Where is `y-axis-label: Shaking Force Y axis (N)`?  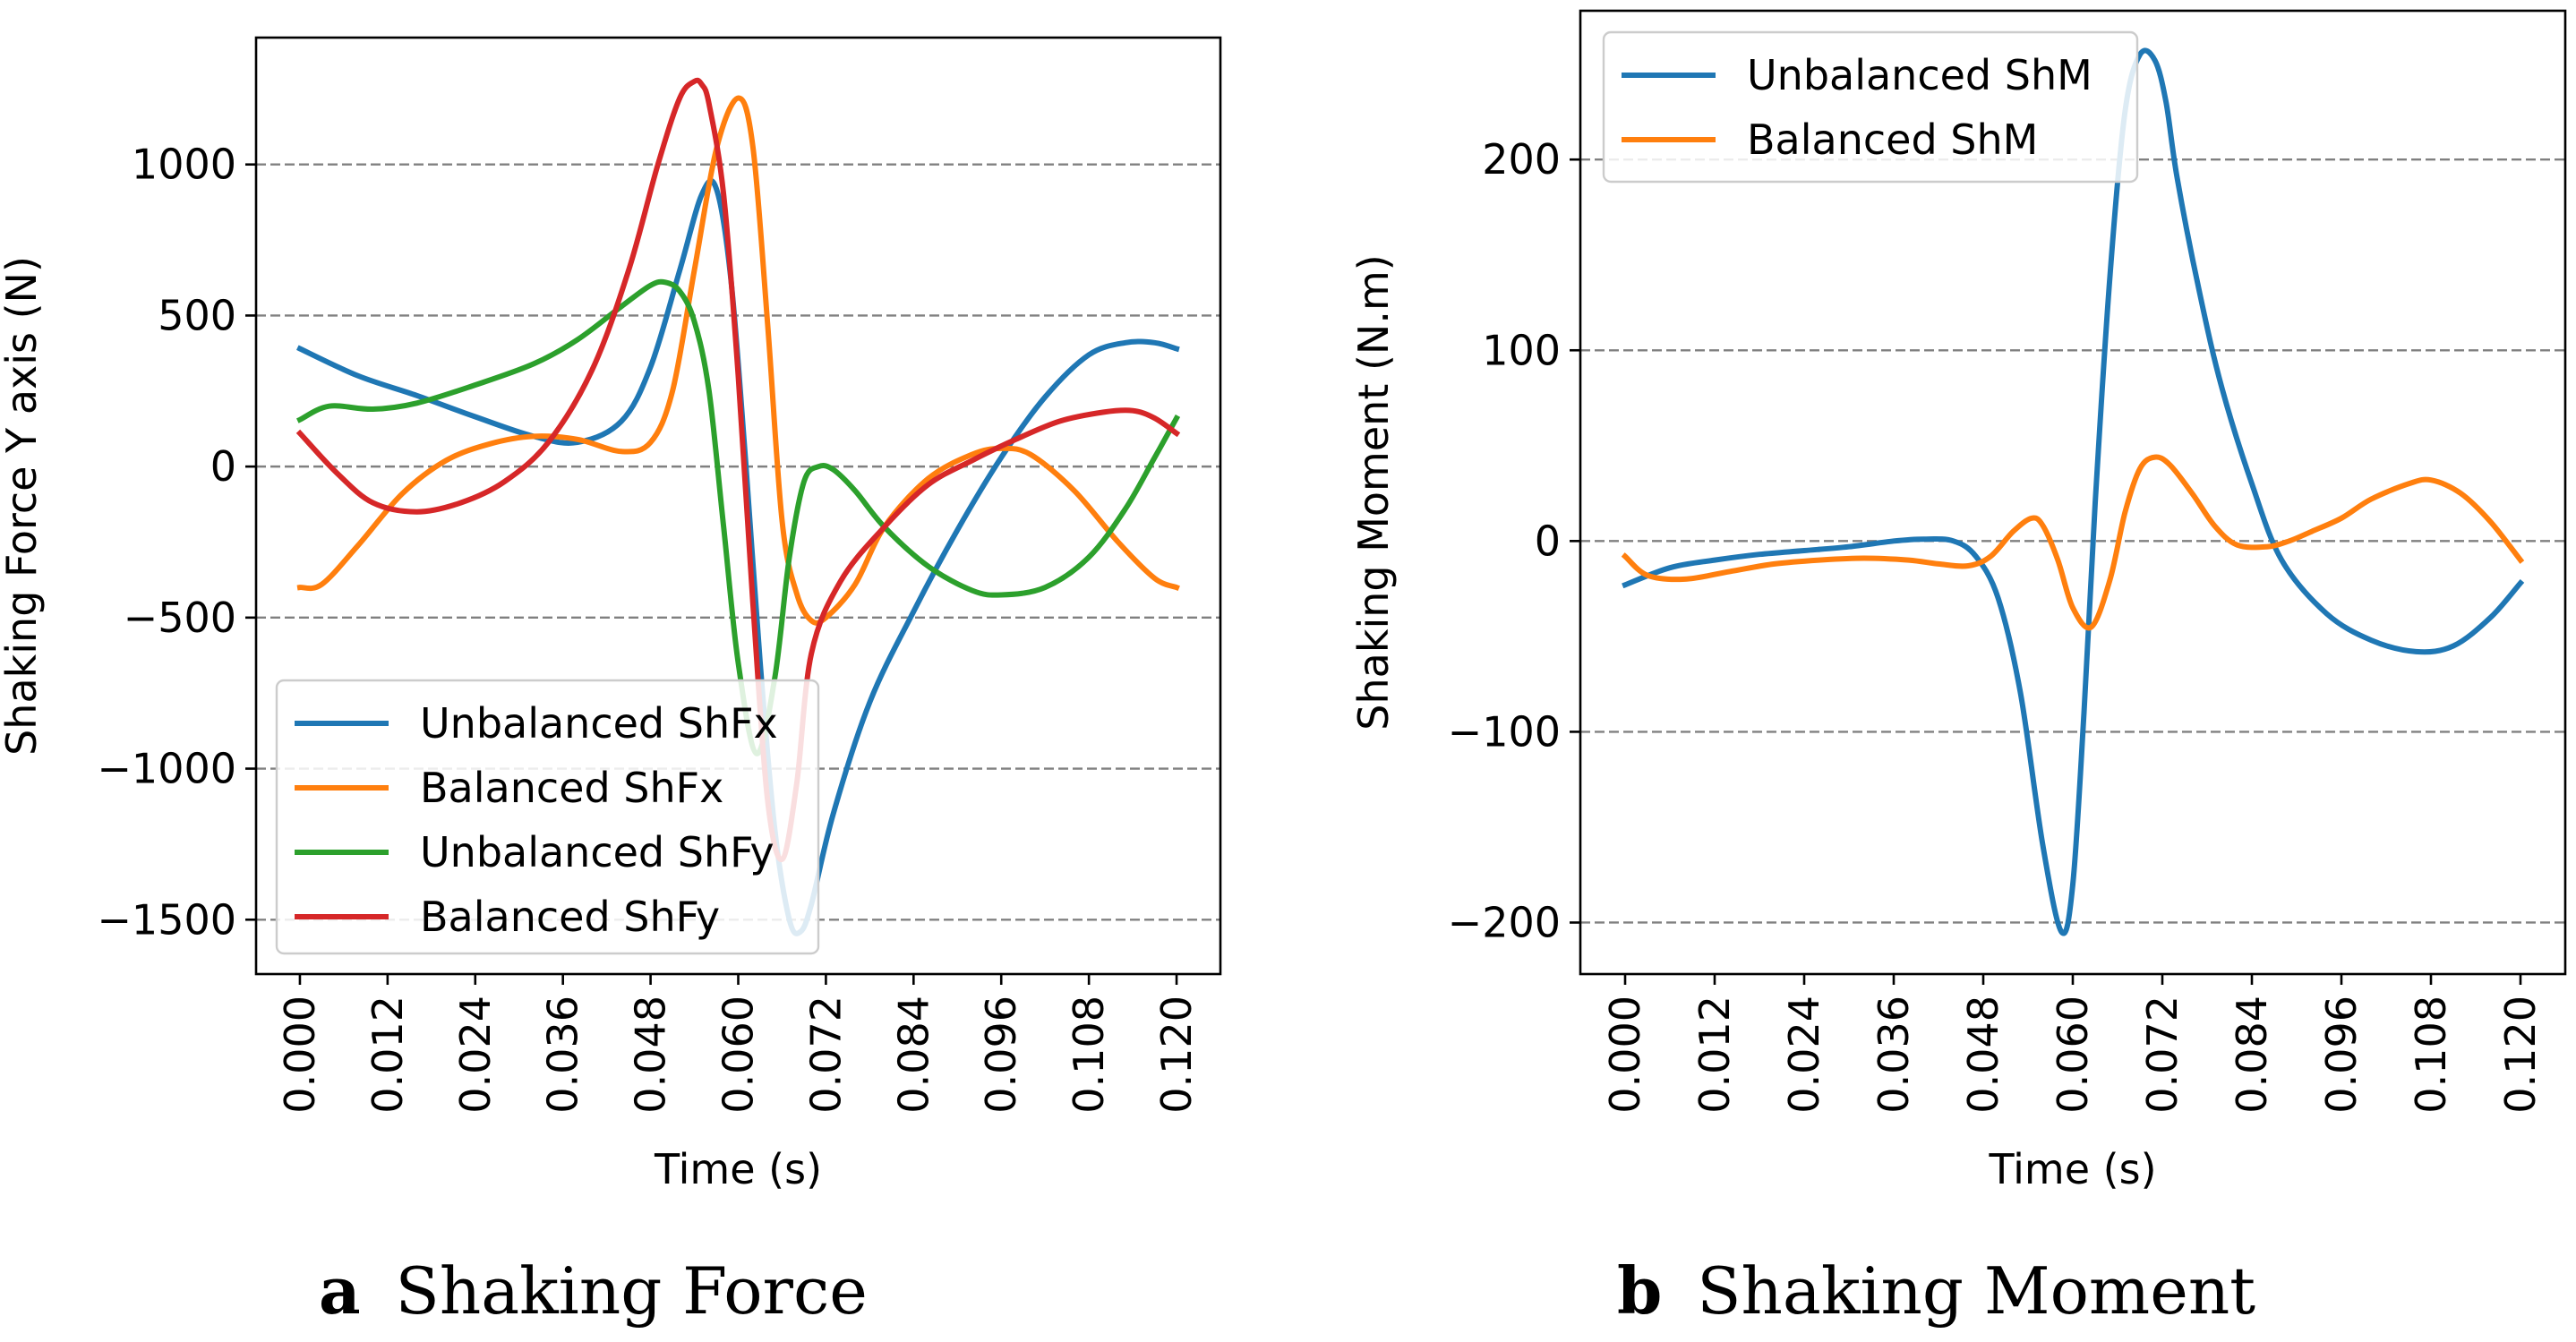 y-axis-label: Shaking Force Y axis (N) is located at coordinates (23, 506).